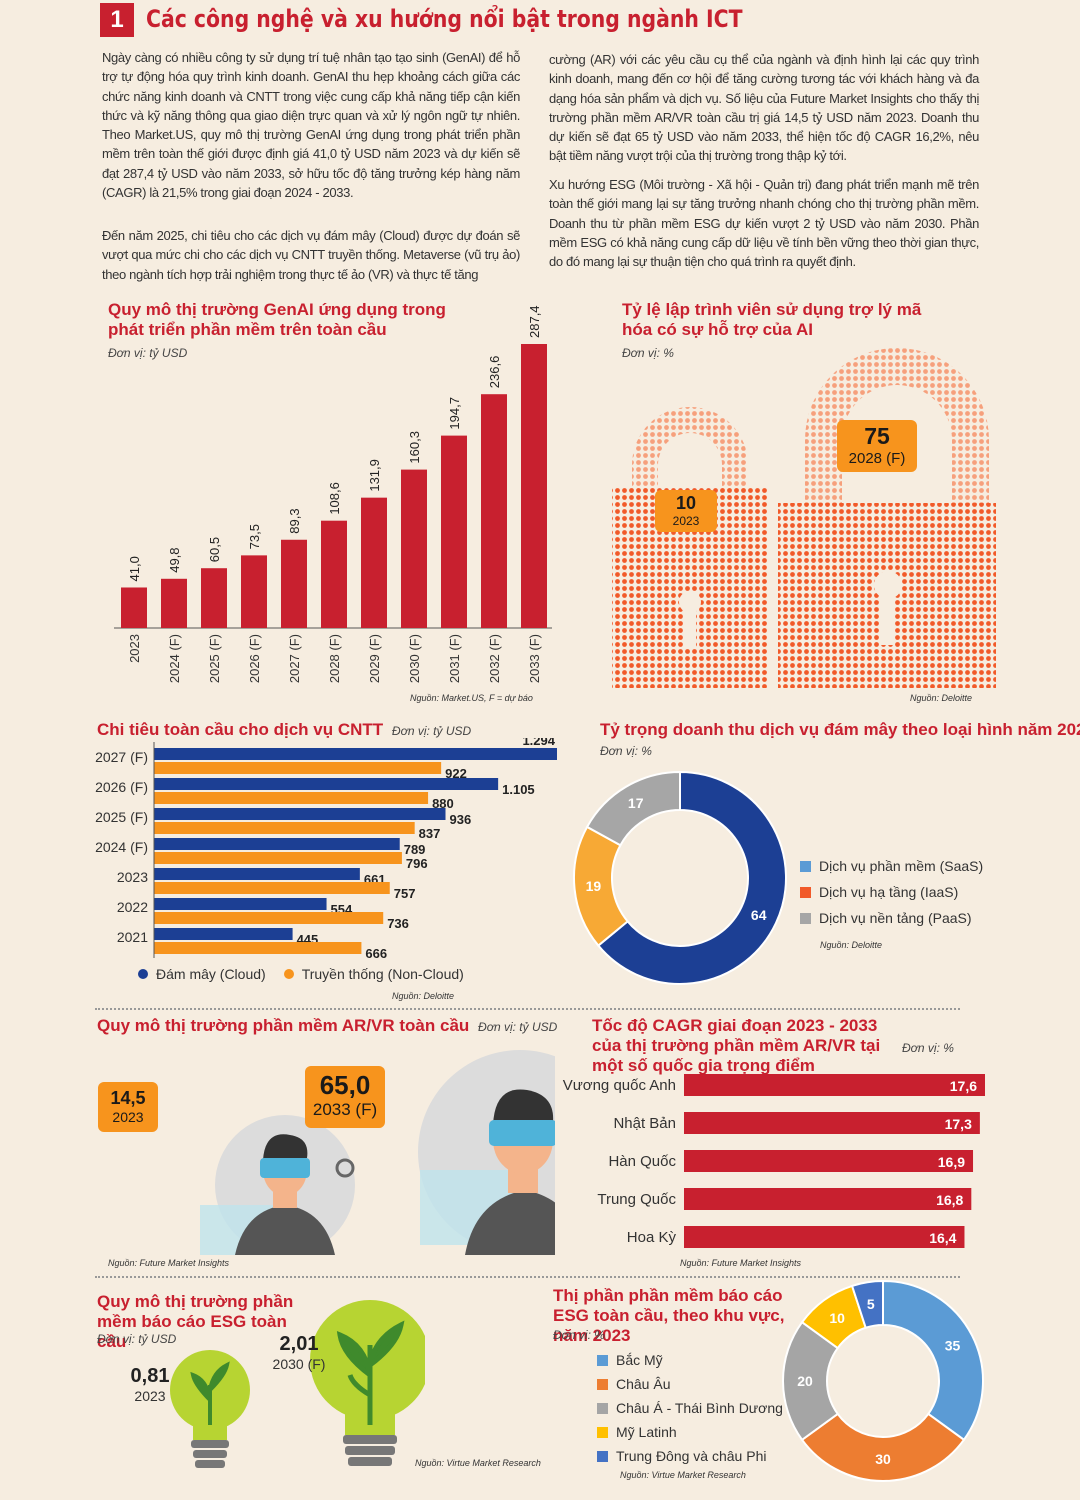 The width and height of the screenshot is (1080, 1500). I want to click on cagr-unit: Đơn vị: %, so click(928, 1048).